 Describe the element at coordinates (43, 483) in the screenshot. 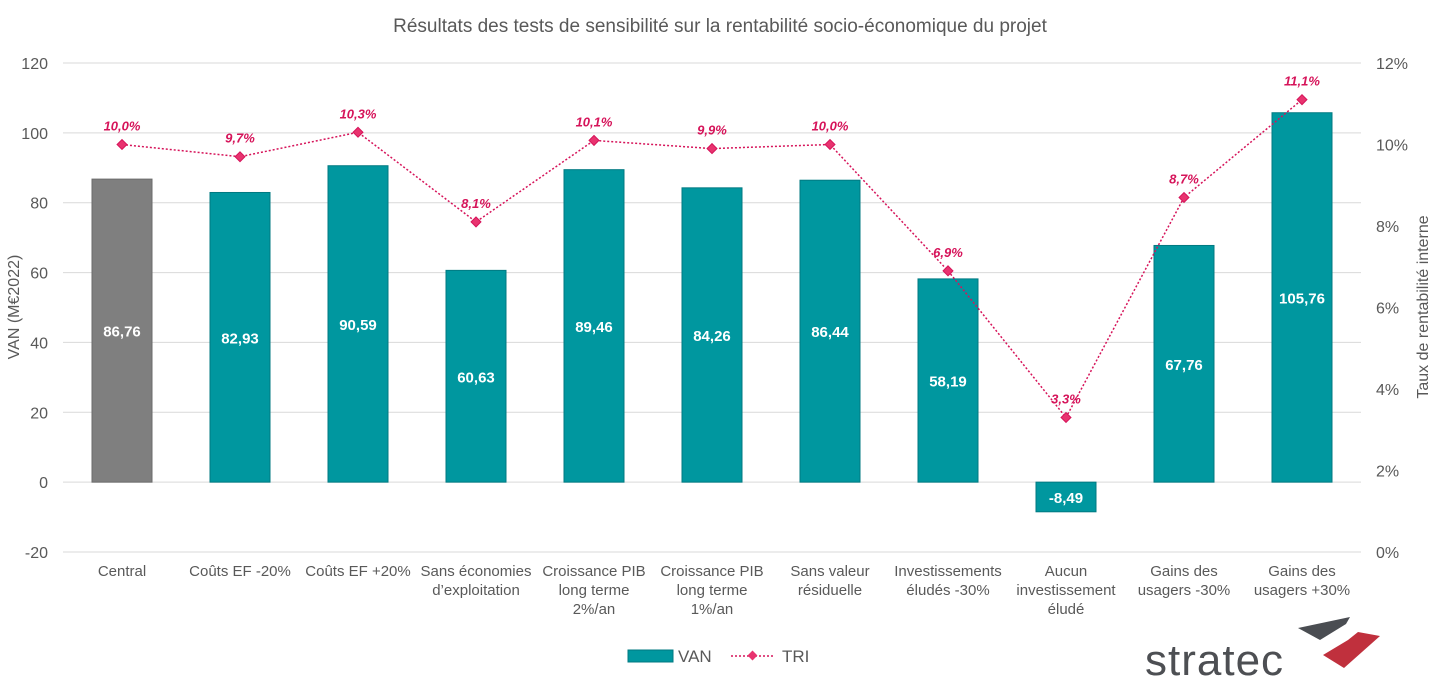

I see `y-tick-label: 0` at that location.